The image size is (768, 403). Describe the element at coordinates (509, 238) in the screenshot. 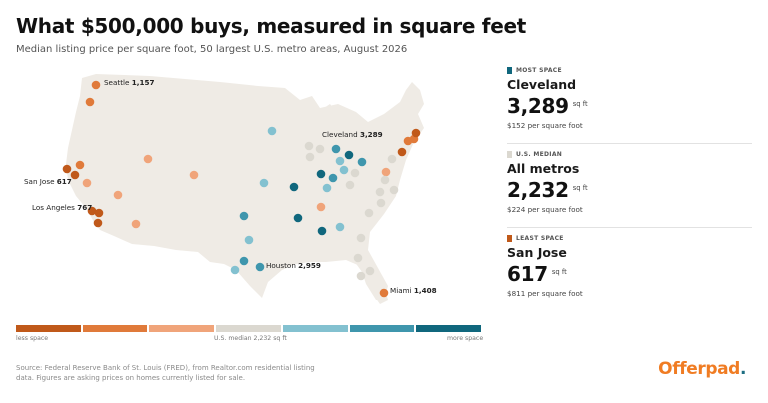

I see `swatch-least` at that location.